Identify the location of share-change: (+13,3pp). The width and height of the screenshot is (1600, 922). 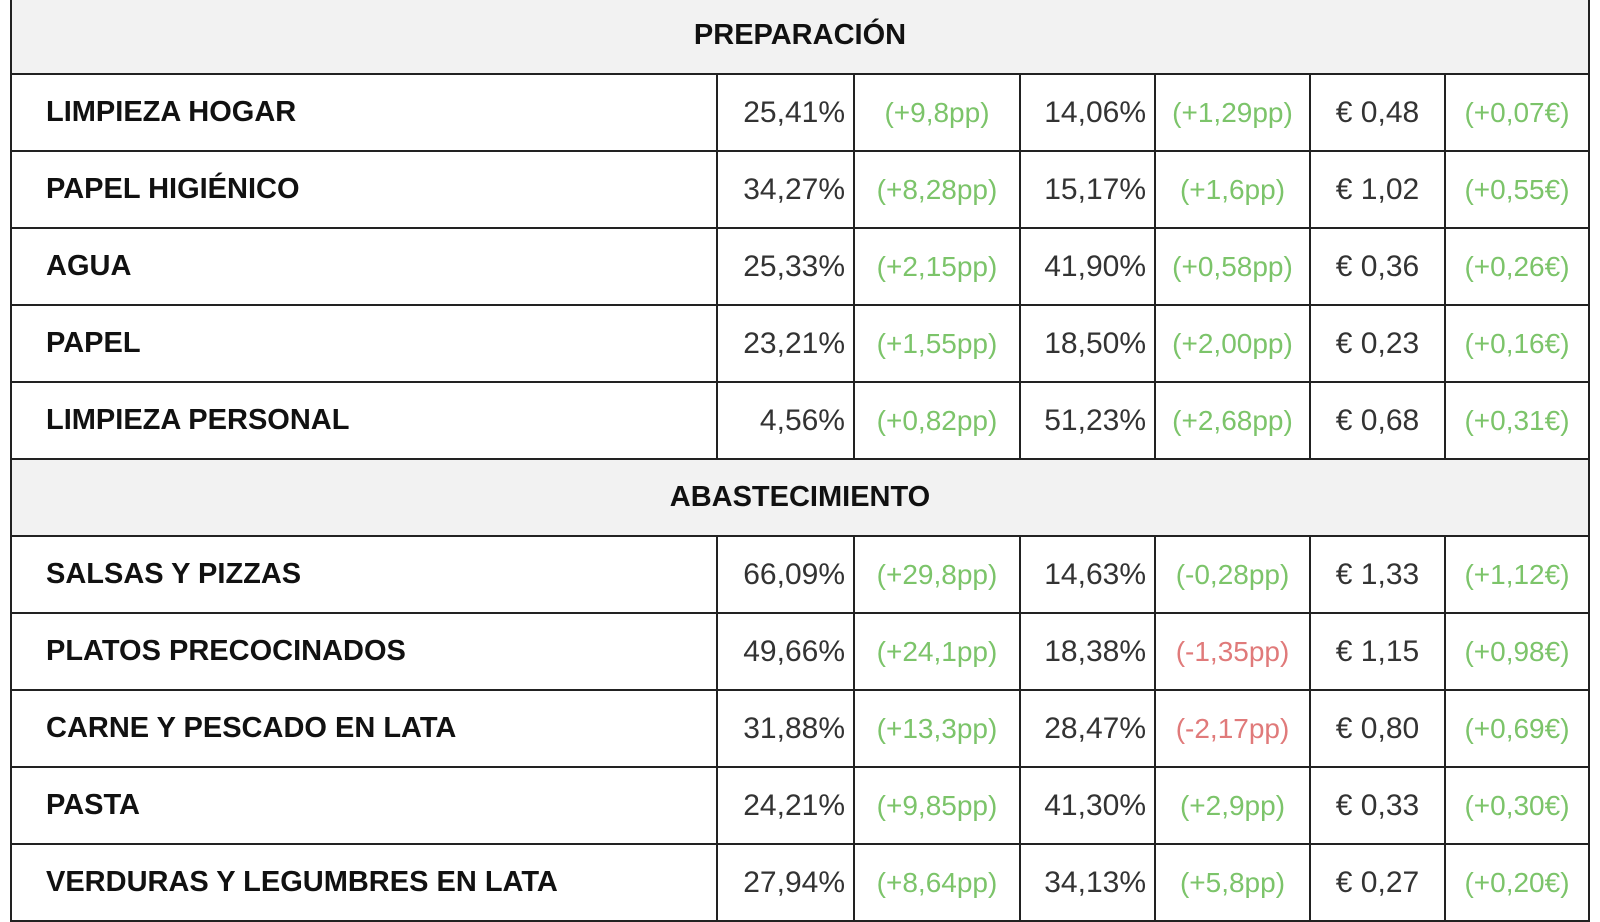
(937, 728).